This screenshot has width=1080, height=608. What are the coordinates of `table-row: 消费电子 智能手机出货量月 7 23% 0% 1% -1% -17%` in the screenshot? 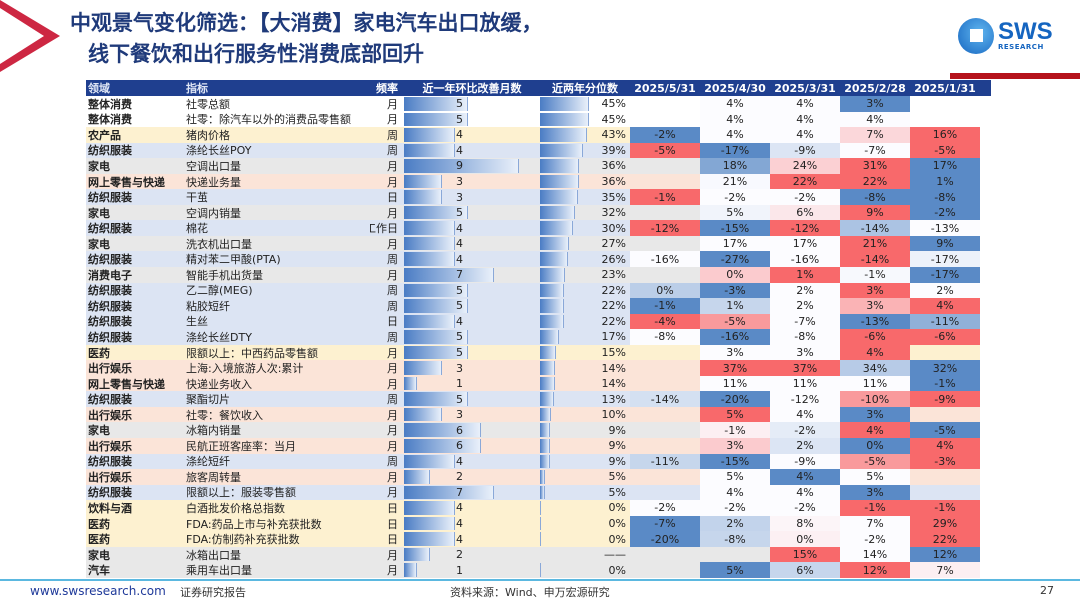 It's located at (538, 275).